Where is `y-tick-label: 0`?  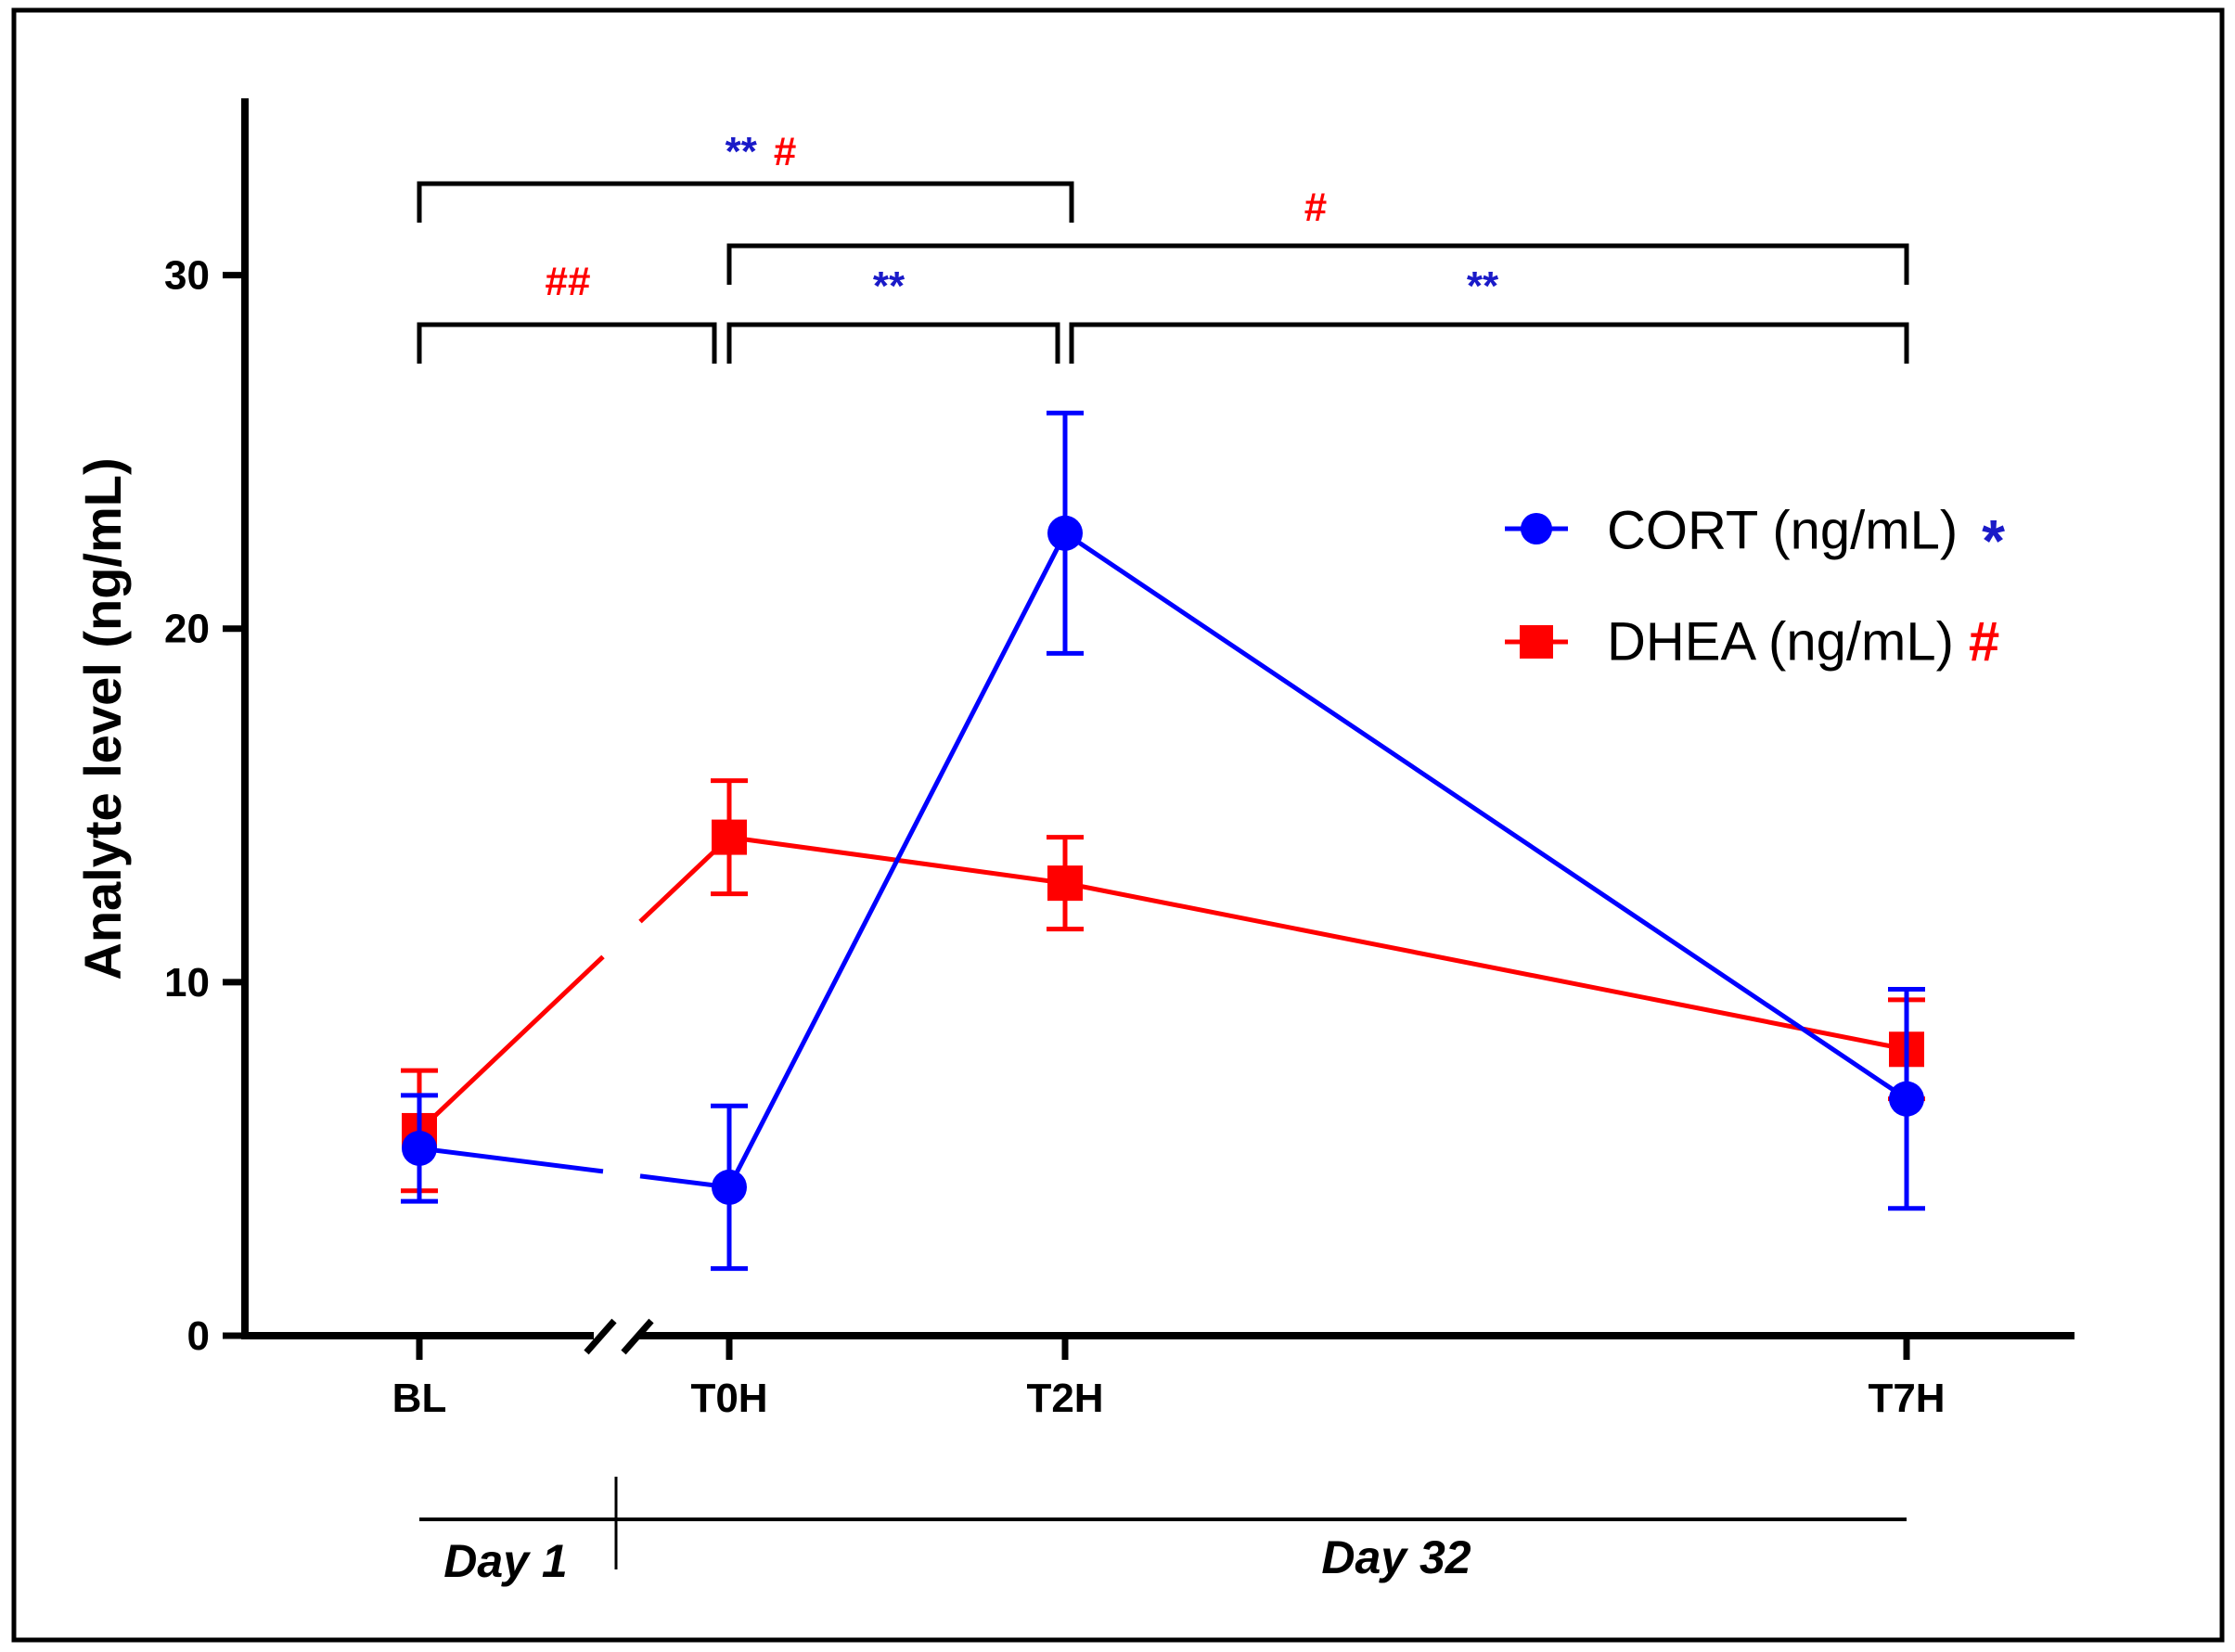 y-tick-label: 0 is located at coordinates (198, 1336).